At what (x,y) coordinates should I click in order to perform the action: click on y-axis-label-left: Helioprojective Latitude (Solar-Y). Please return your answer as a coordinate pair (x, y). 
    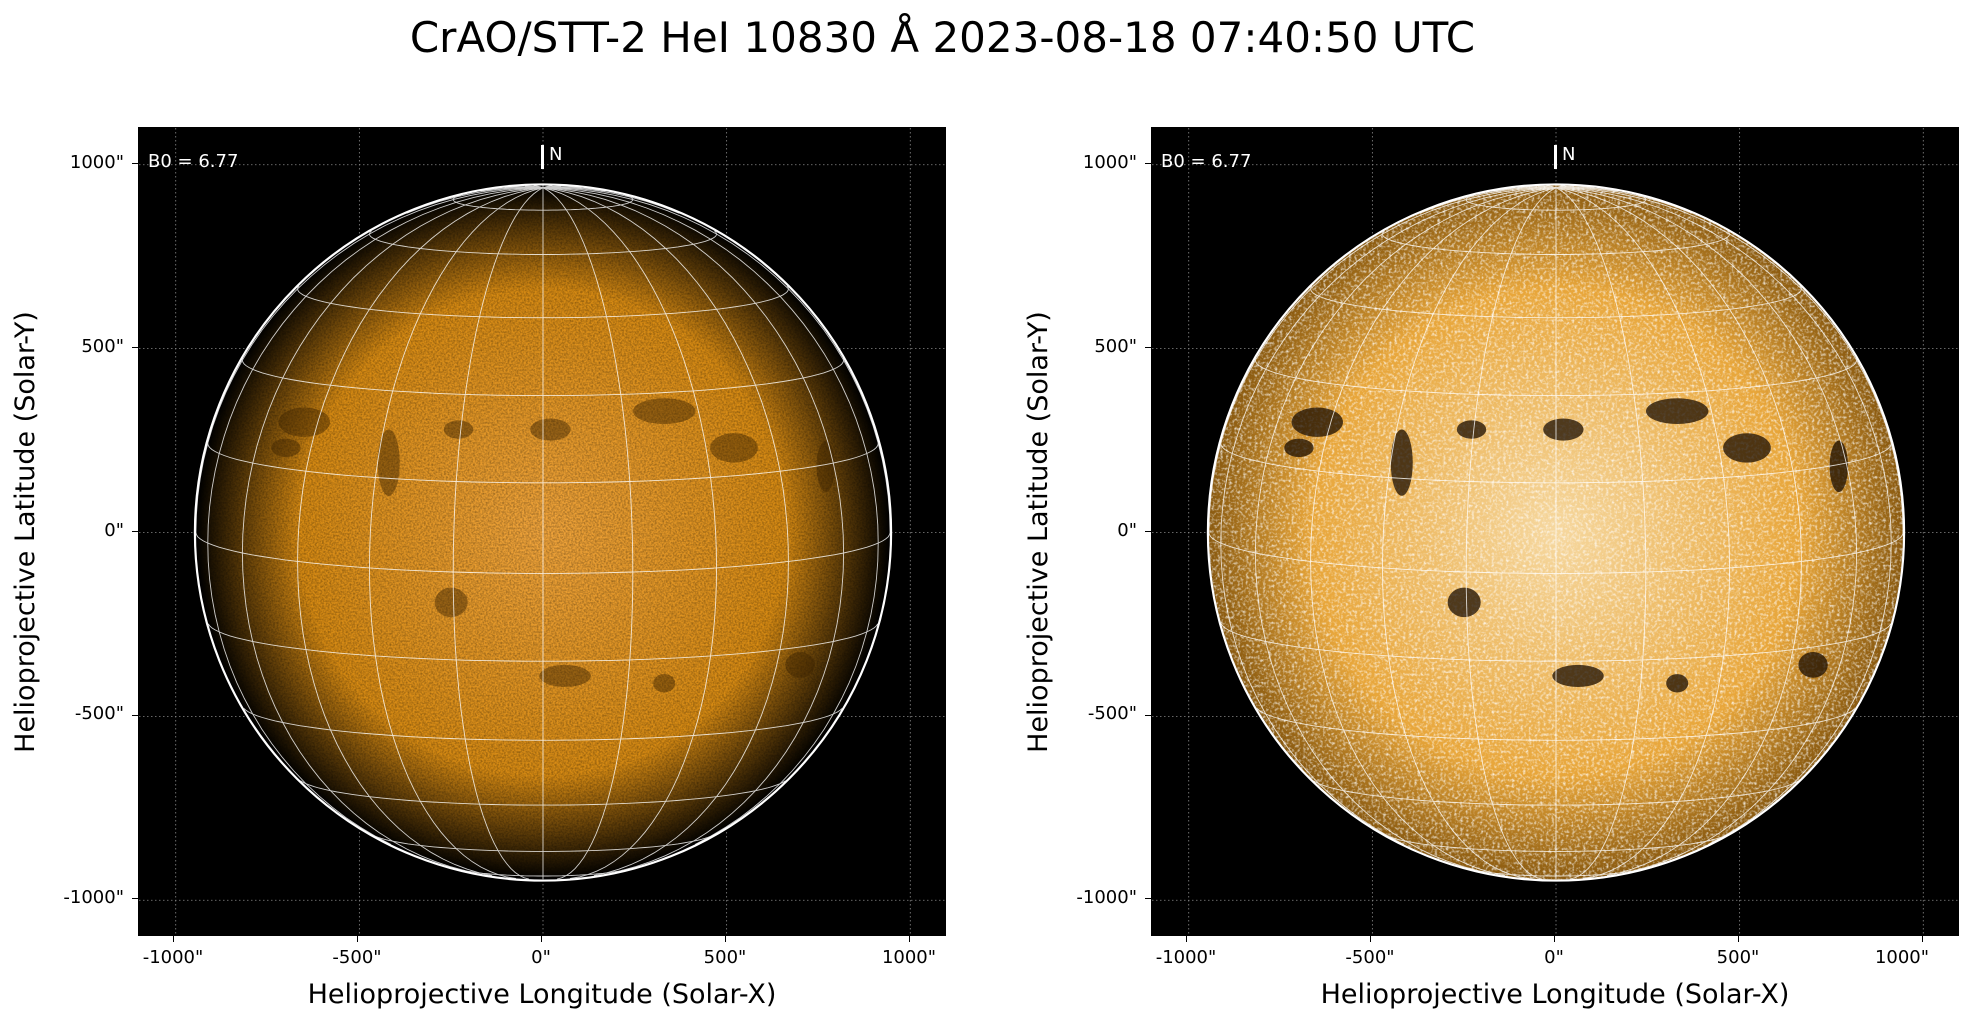
    Looking at the image, I should click on (25, 532).